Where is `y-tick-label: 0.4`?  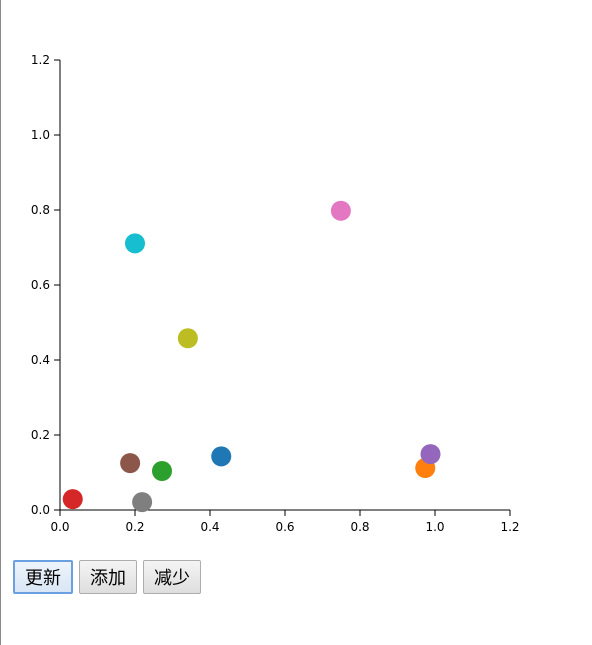
y-tick-label: 0.4 is located at coordinates (40, 360).